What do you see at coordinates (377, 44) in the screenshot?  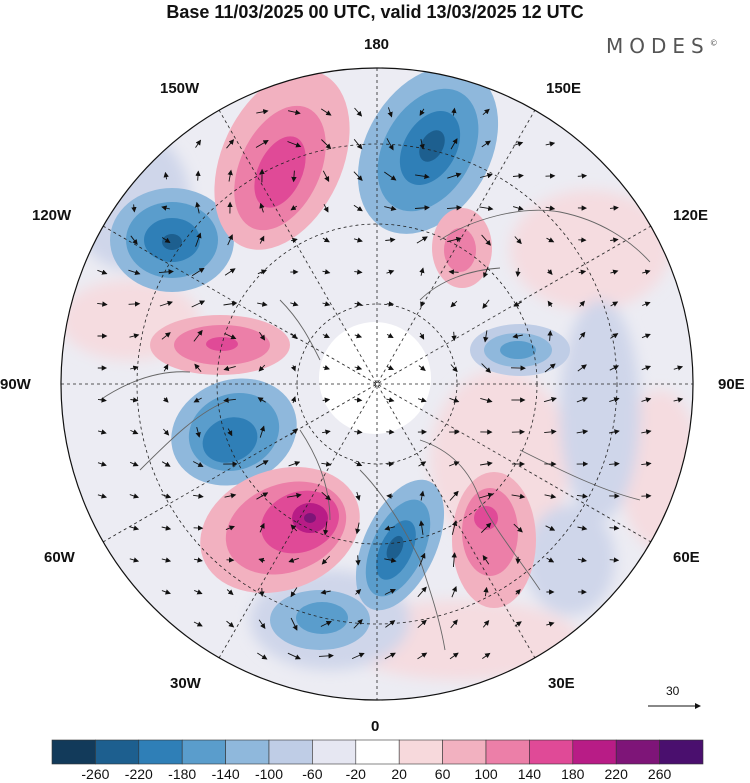 I see `lon-label-180: 180` at bounding box center [377, 44].